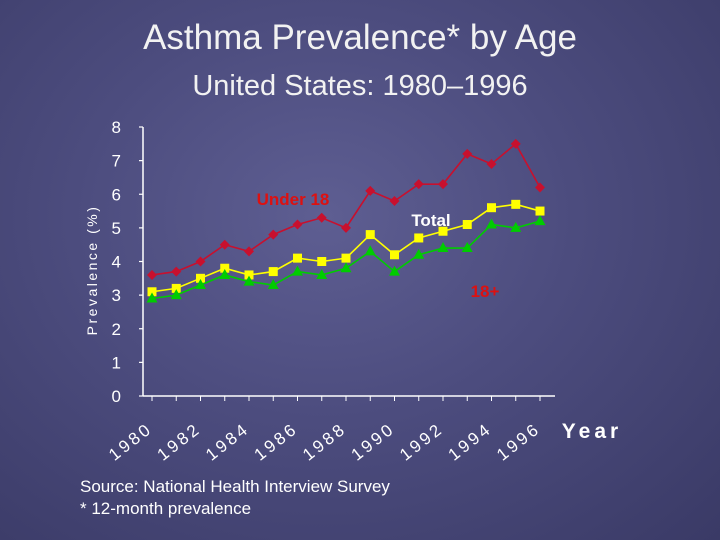 The image size is (720, 540). What do you see at coordinates (592, 431) in the screenshot?
I see `x-axis-label: Year` at bounding box center [592, 431].